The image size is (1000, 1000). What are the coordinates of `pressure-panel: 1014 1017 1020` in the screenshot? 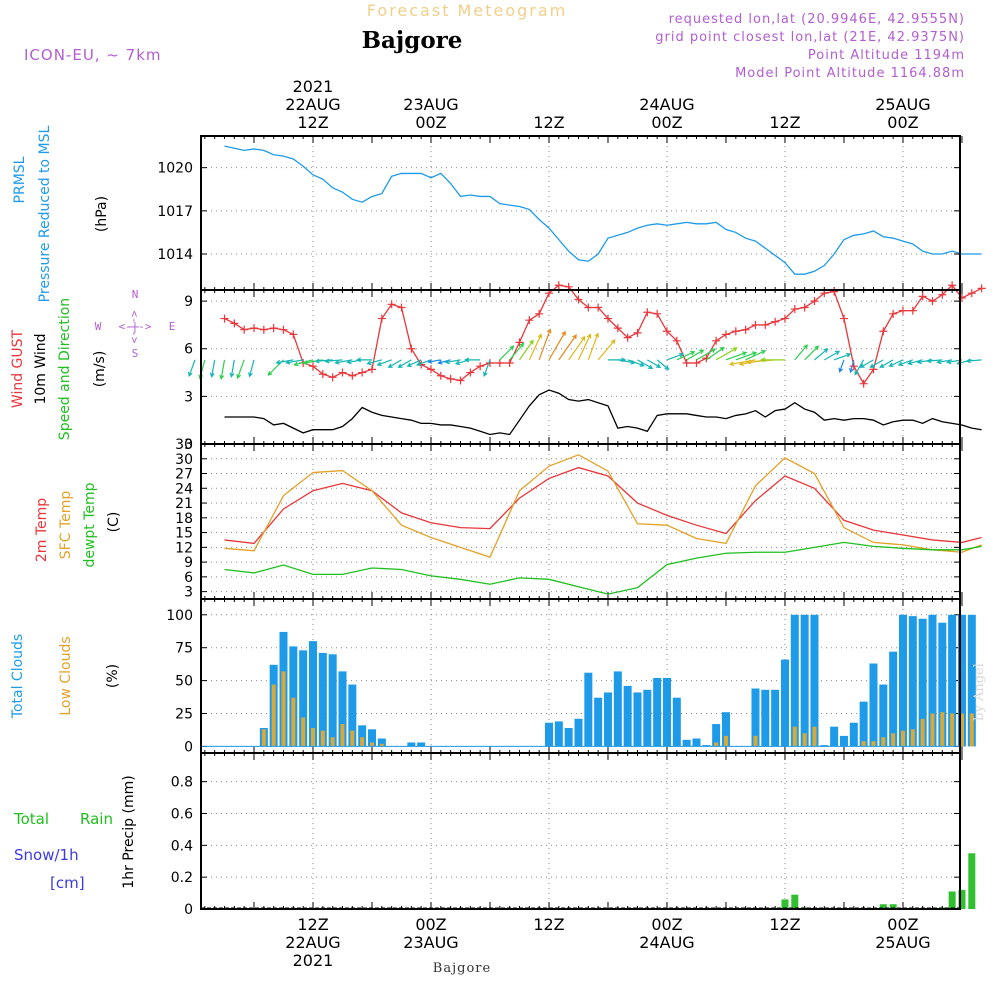 It's located at (569, 213).